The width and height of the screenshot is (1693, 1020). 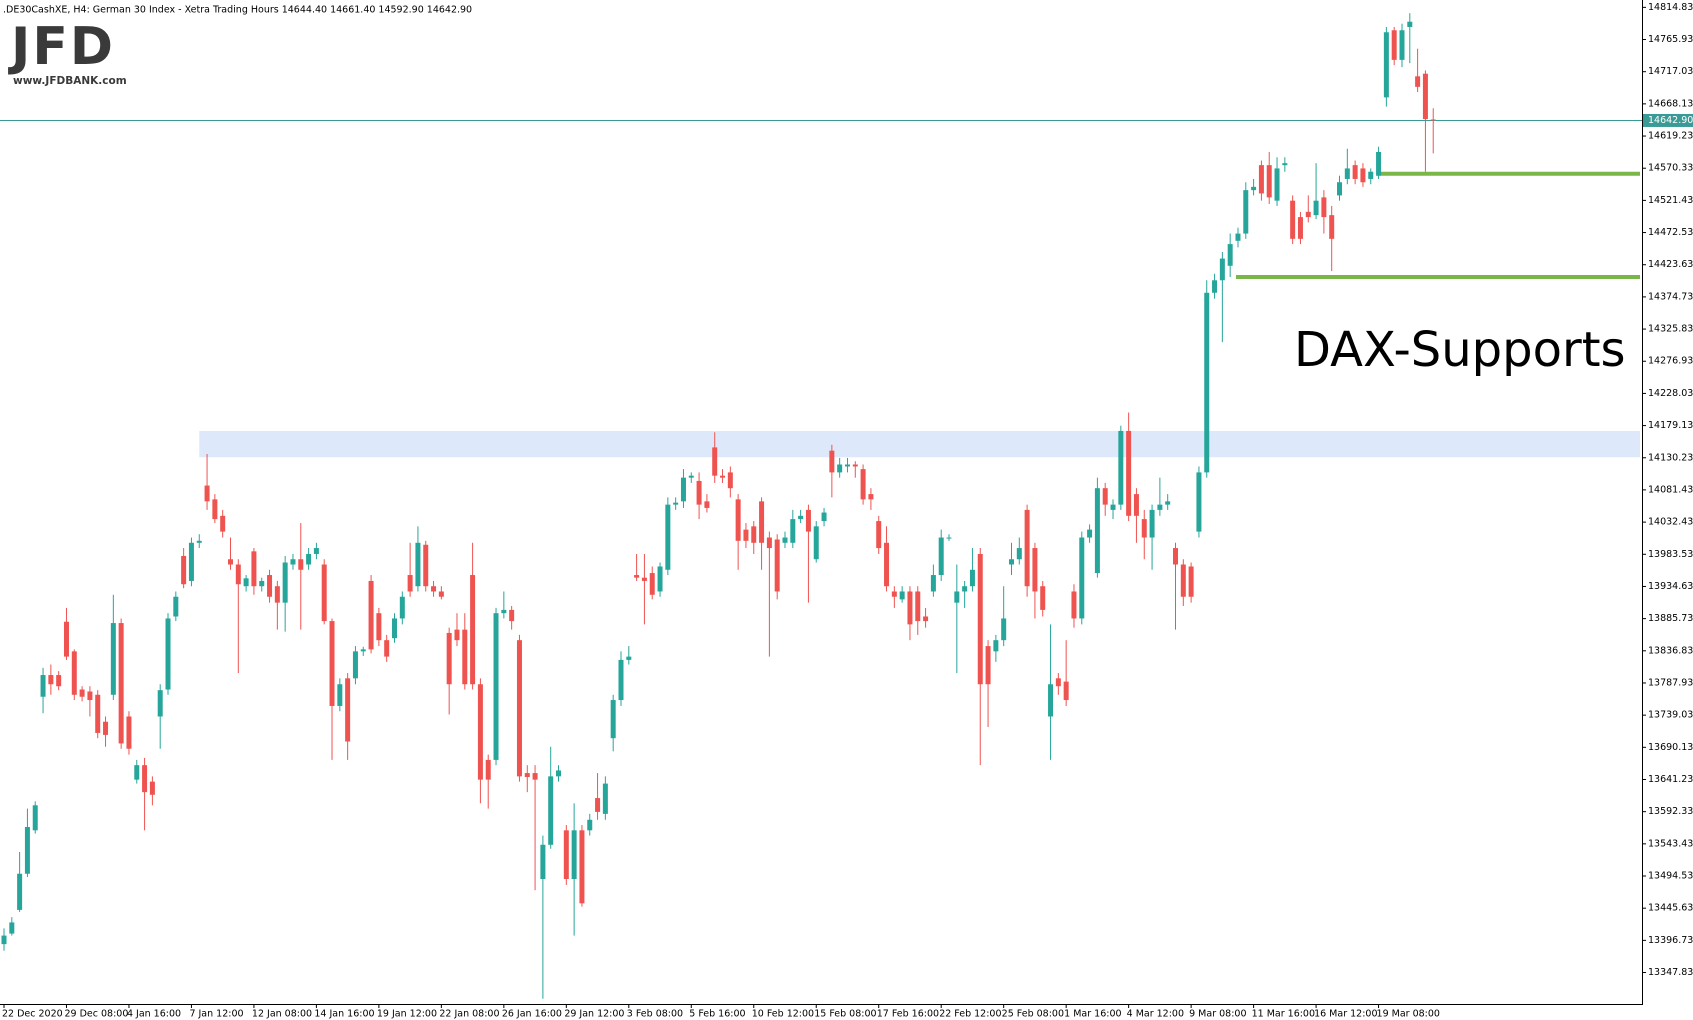 What do you see at coordinates (1670, 522) in the screenshot?
I see `y-tick-label: 14032.43` at bounding box center [1670, 522].